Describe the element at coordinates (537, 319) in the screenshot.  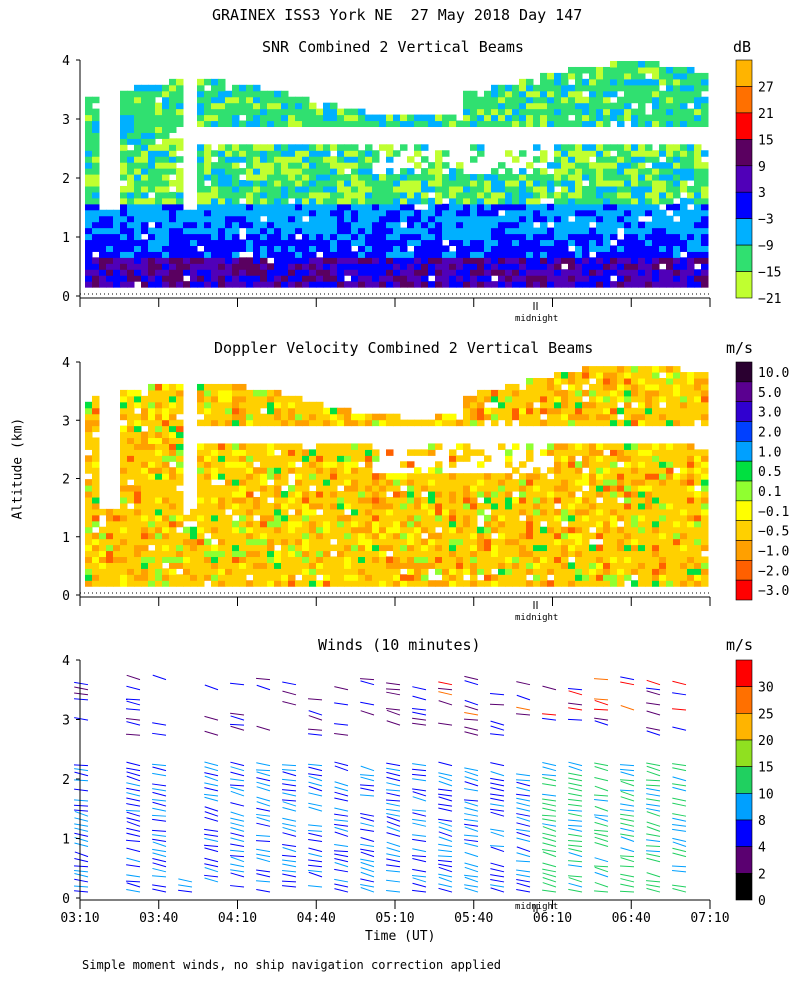
I see `midnight-label-snr: midnight` at that location.